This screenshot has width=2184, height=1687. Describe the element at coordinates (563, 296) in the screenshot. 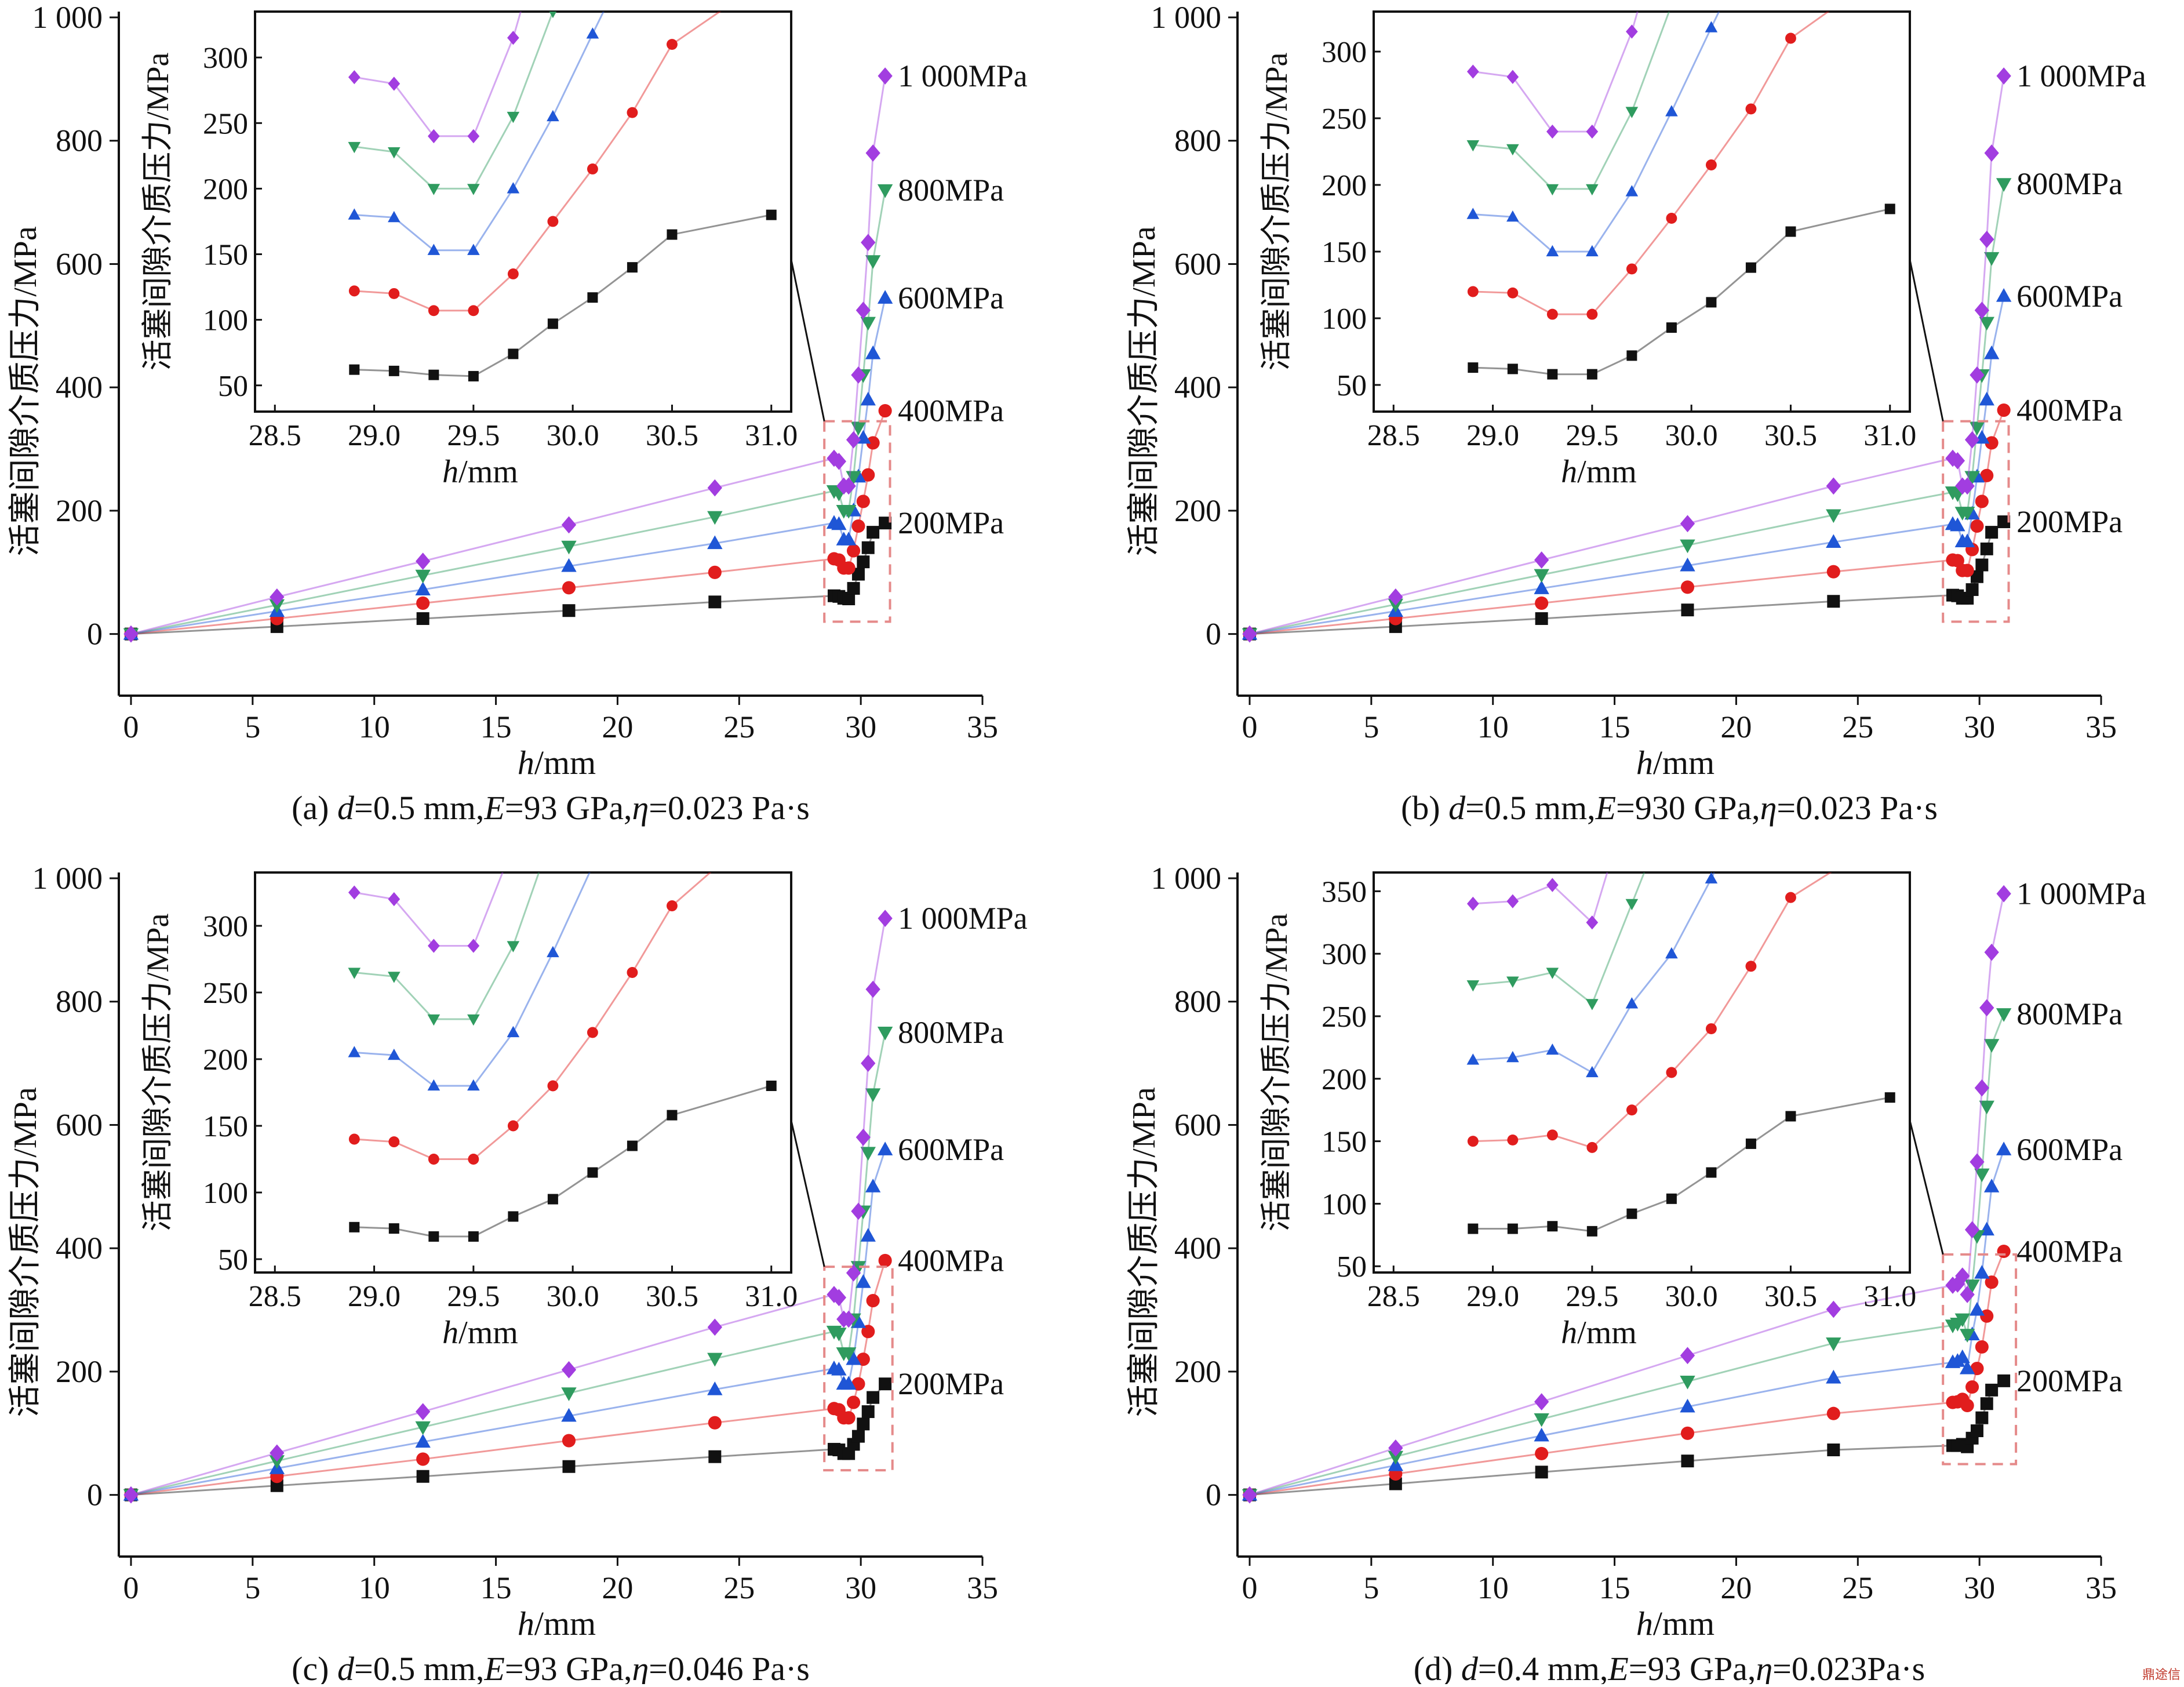

I see `inset-series-line-s200` at that location.